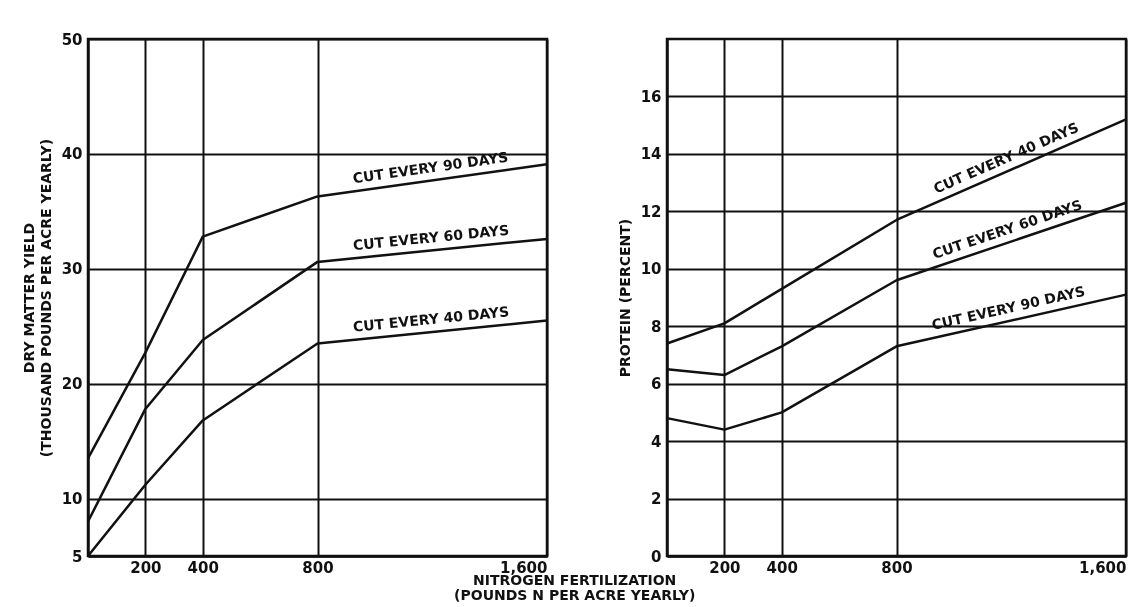 This screenshot has height=607, width=1137. What do you see at coordinates (430, 167) in the screenshot?
I see `text: CUT EVERY 90 DAYS` at bounding box center [430, 167].